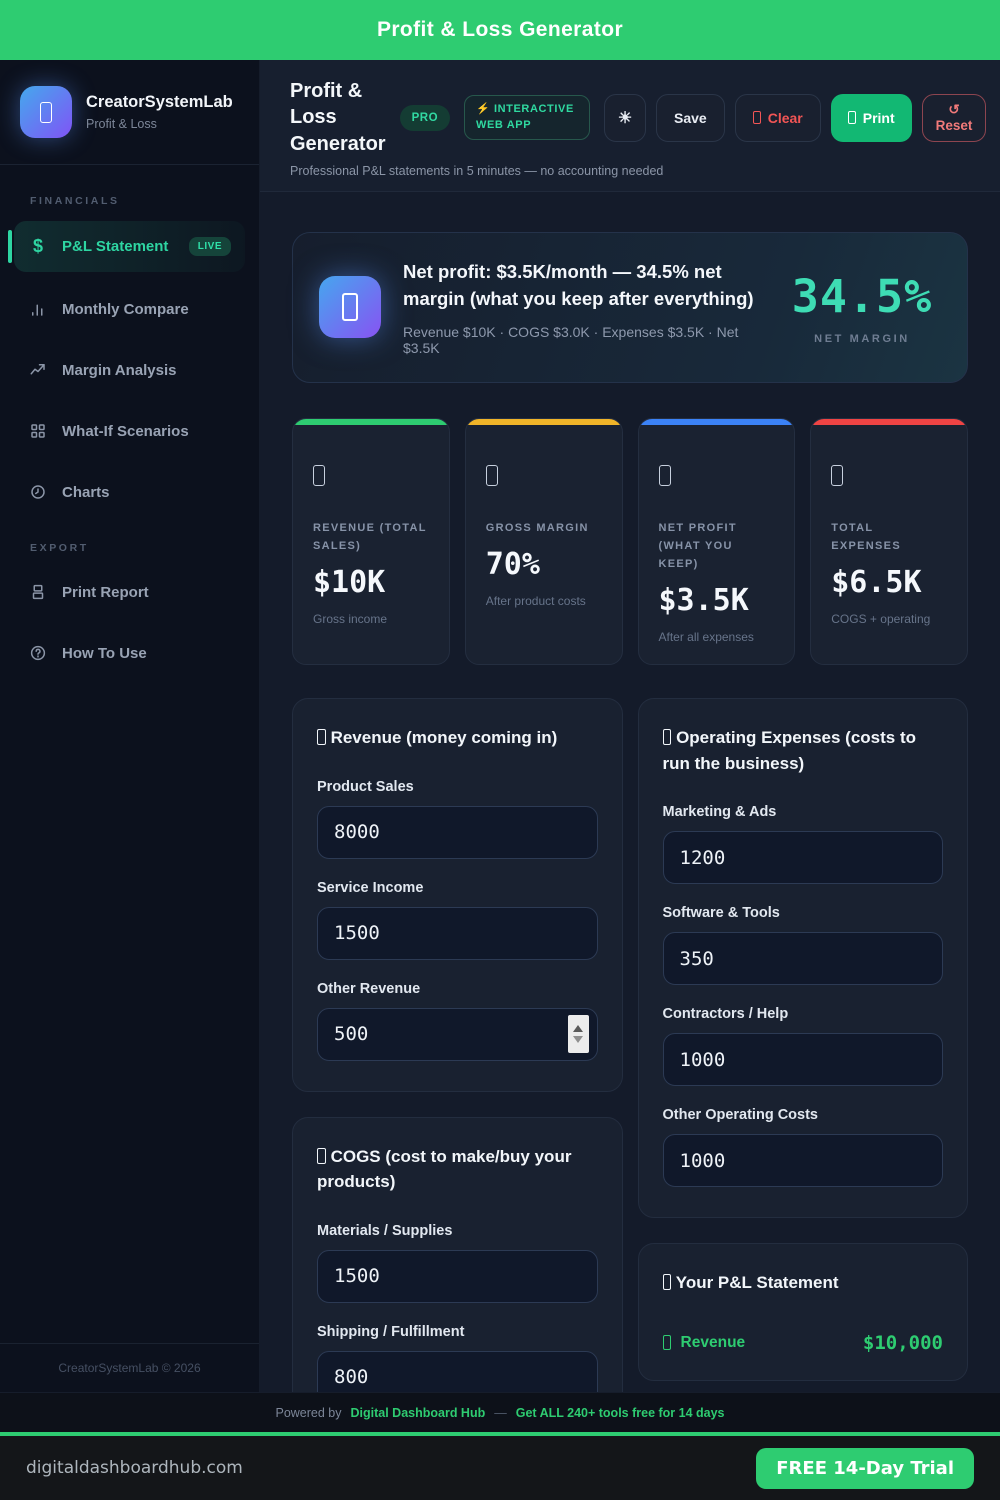 Image resolution: width=1000 pixels, height=1500 pixels. I want to click on stat-sub: After product costs, so click(535, 601).